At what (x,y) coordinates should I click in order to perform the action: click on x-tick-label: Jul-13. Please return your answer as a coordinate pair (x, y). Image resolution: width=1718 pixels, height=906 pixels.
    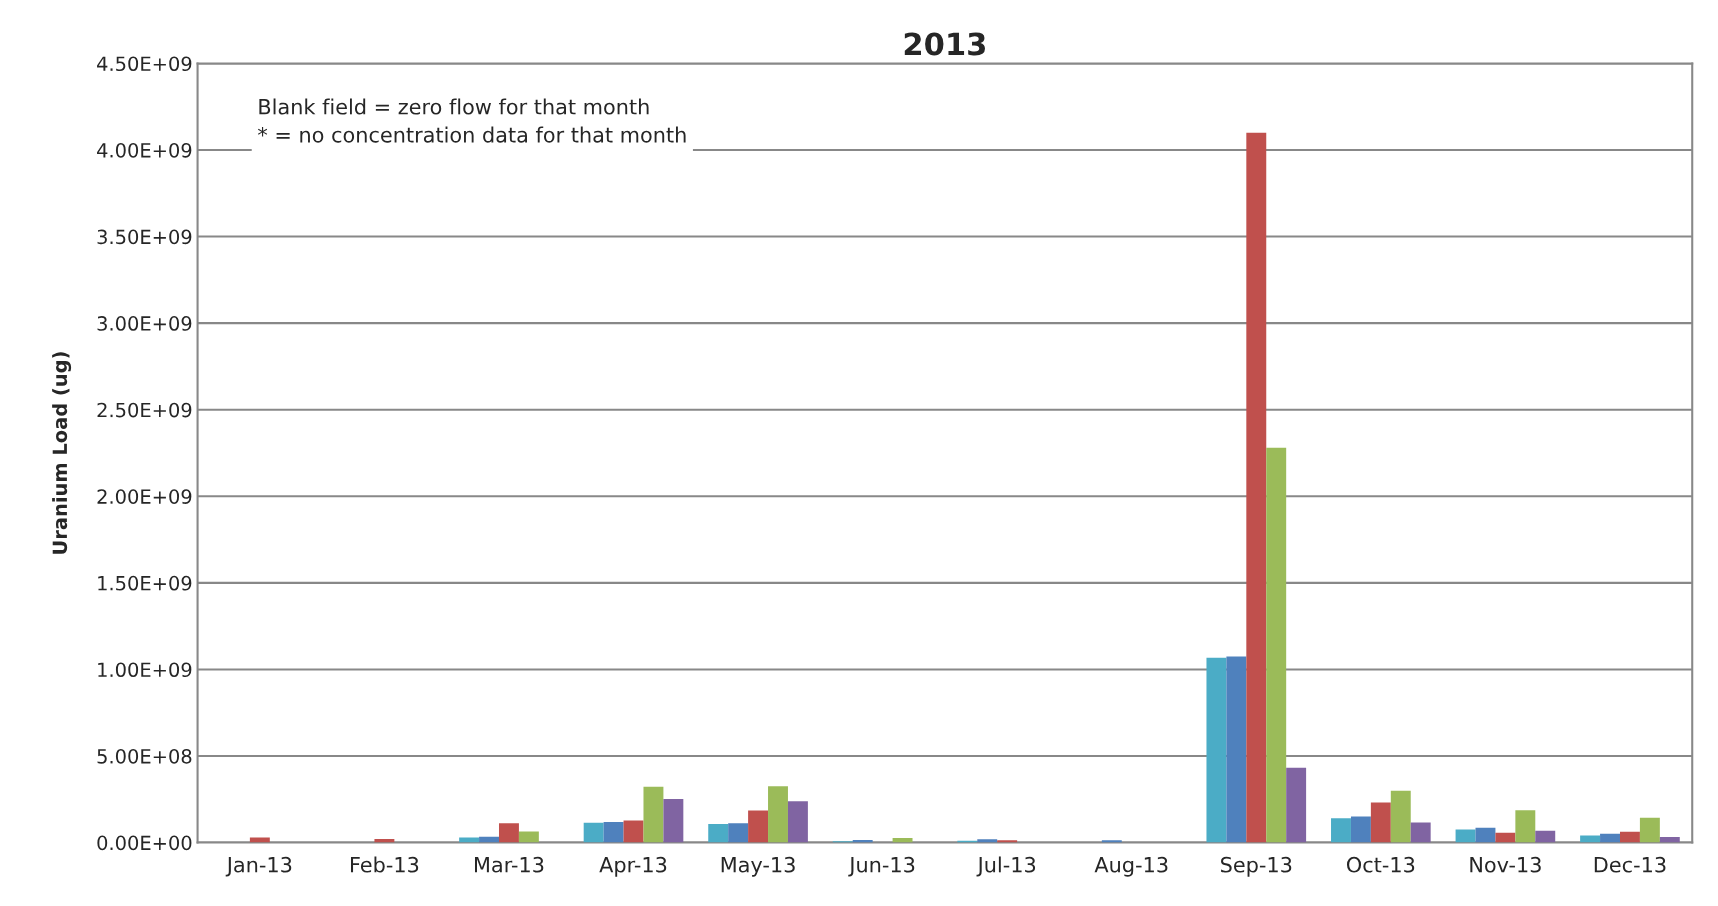
    Looking at the image, I should click on (1006, 866).